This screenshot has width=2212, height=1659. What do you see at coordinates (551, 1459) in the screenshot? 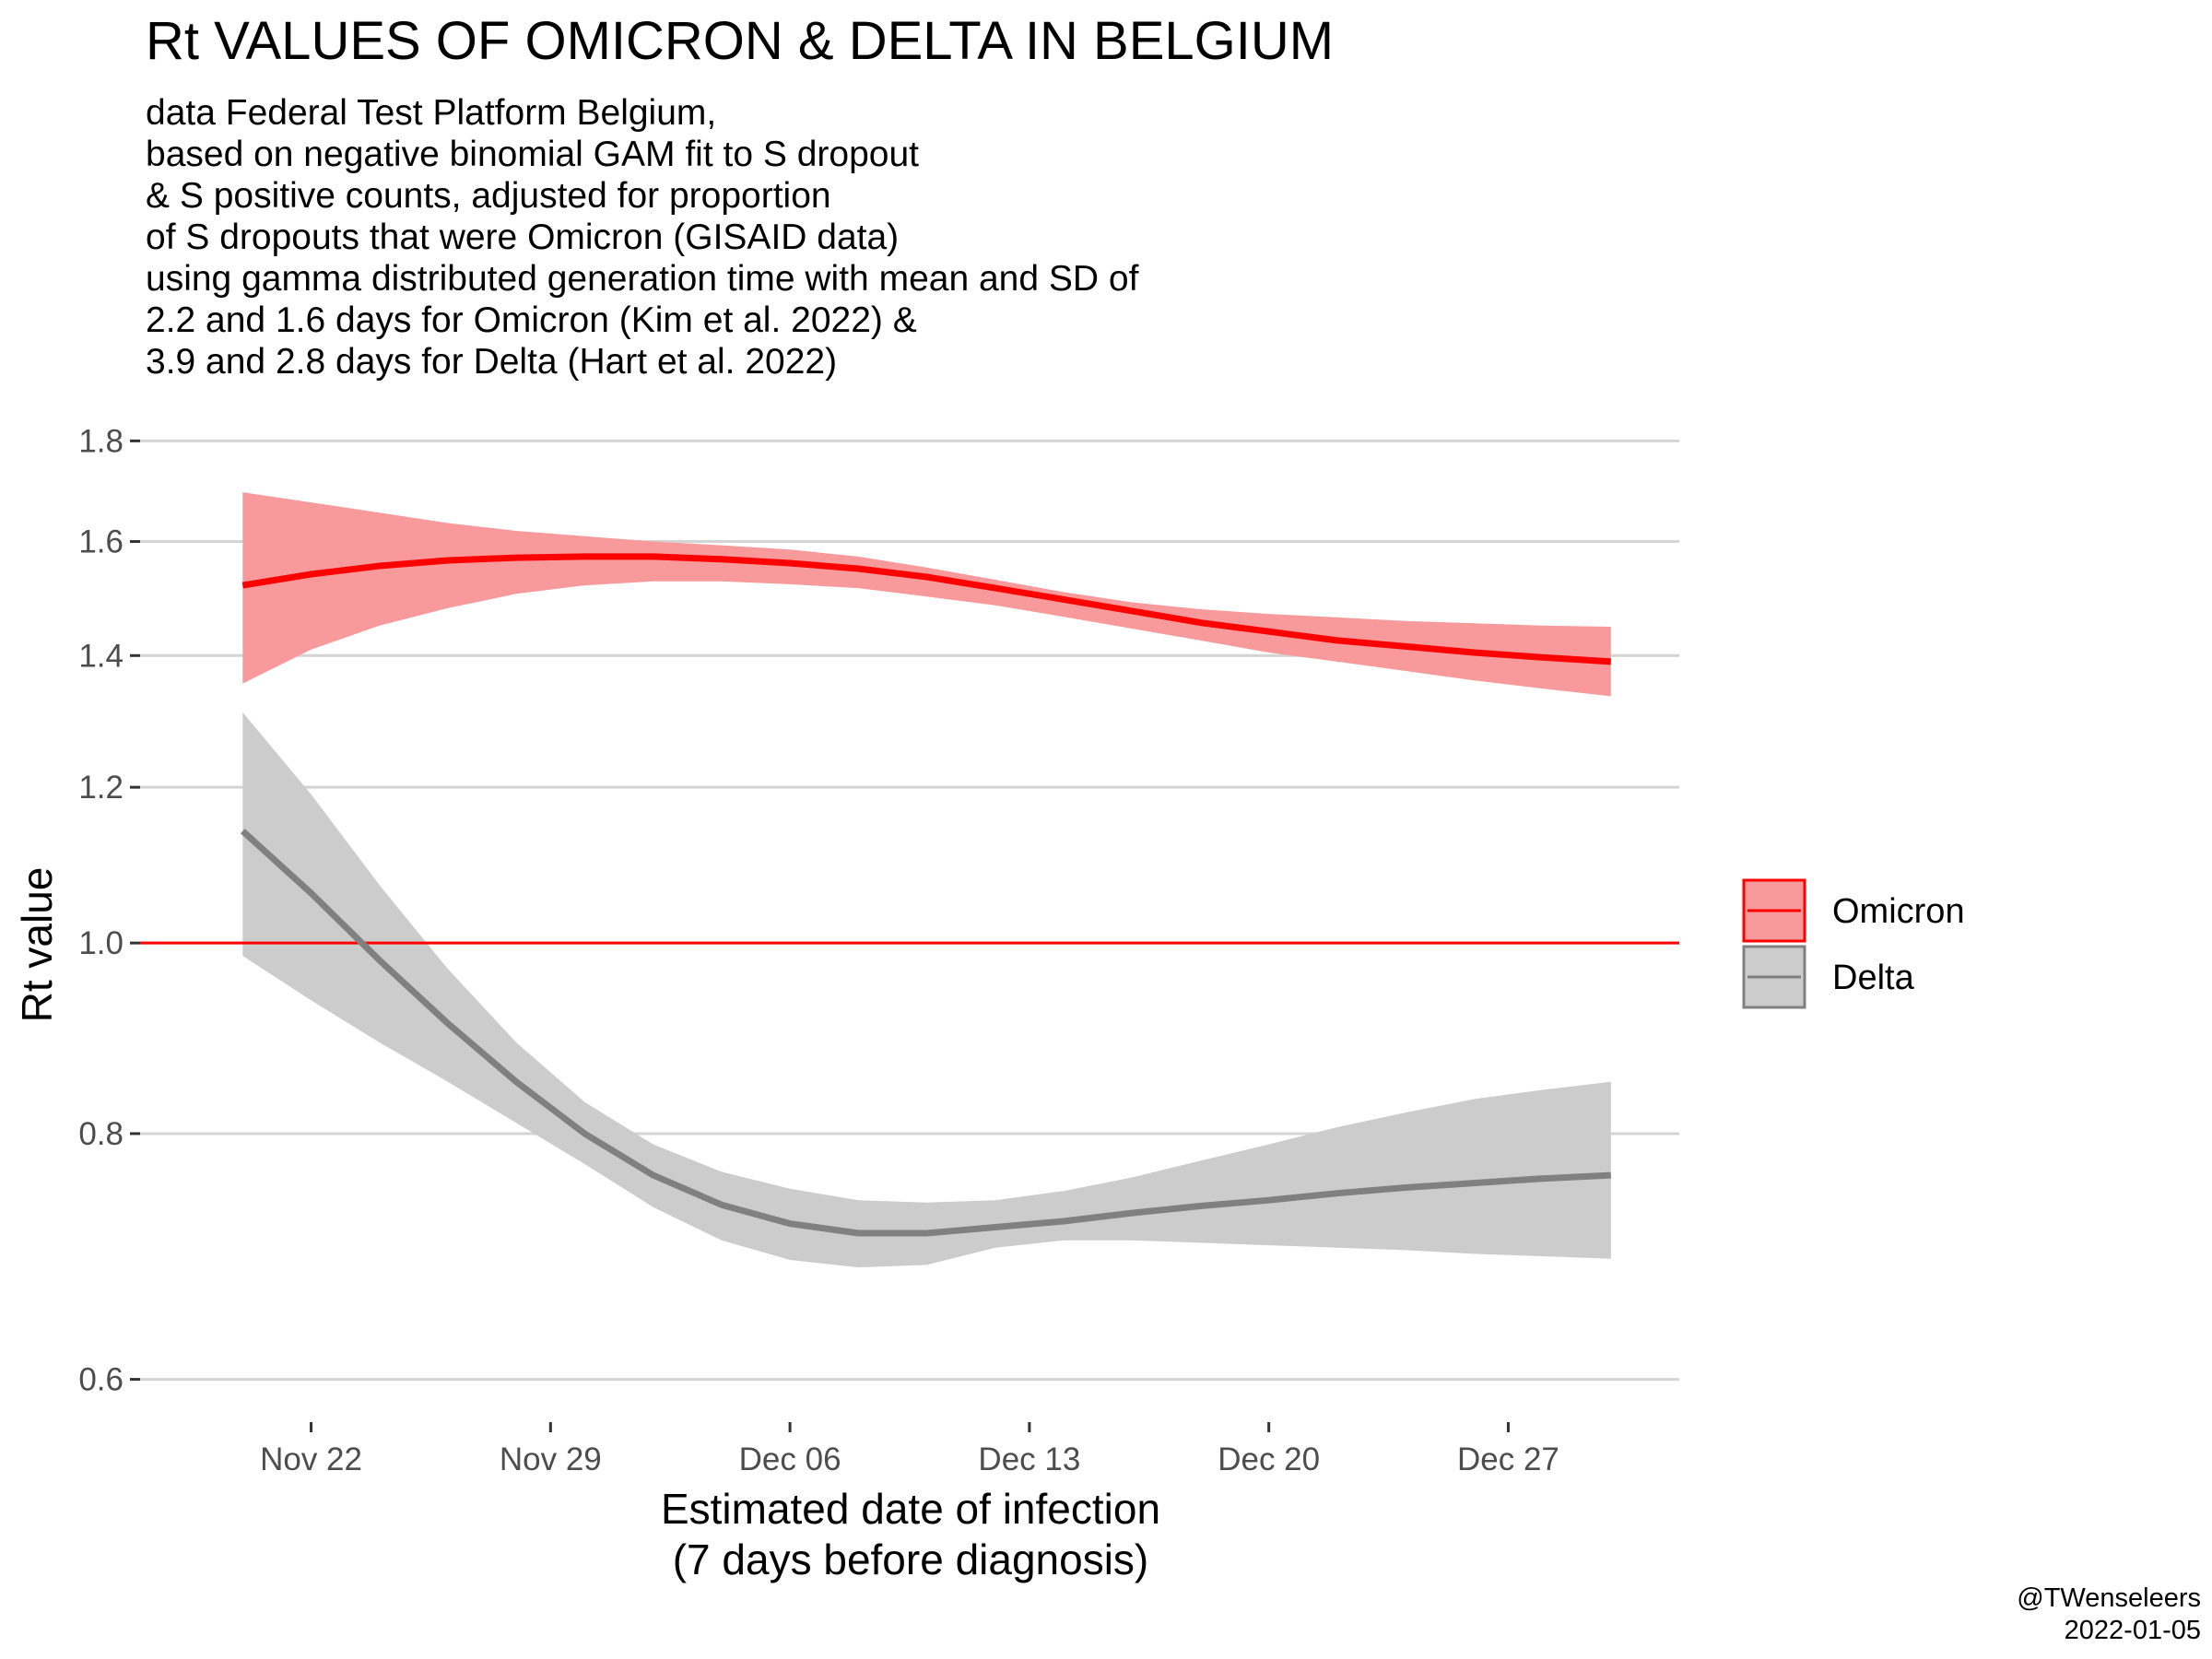
I see `x-tick-label: Nov 29` at bounding box center [551, 1459].